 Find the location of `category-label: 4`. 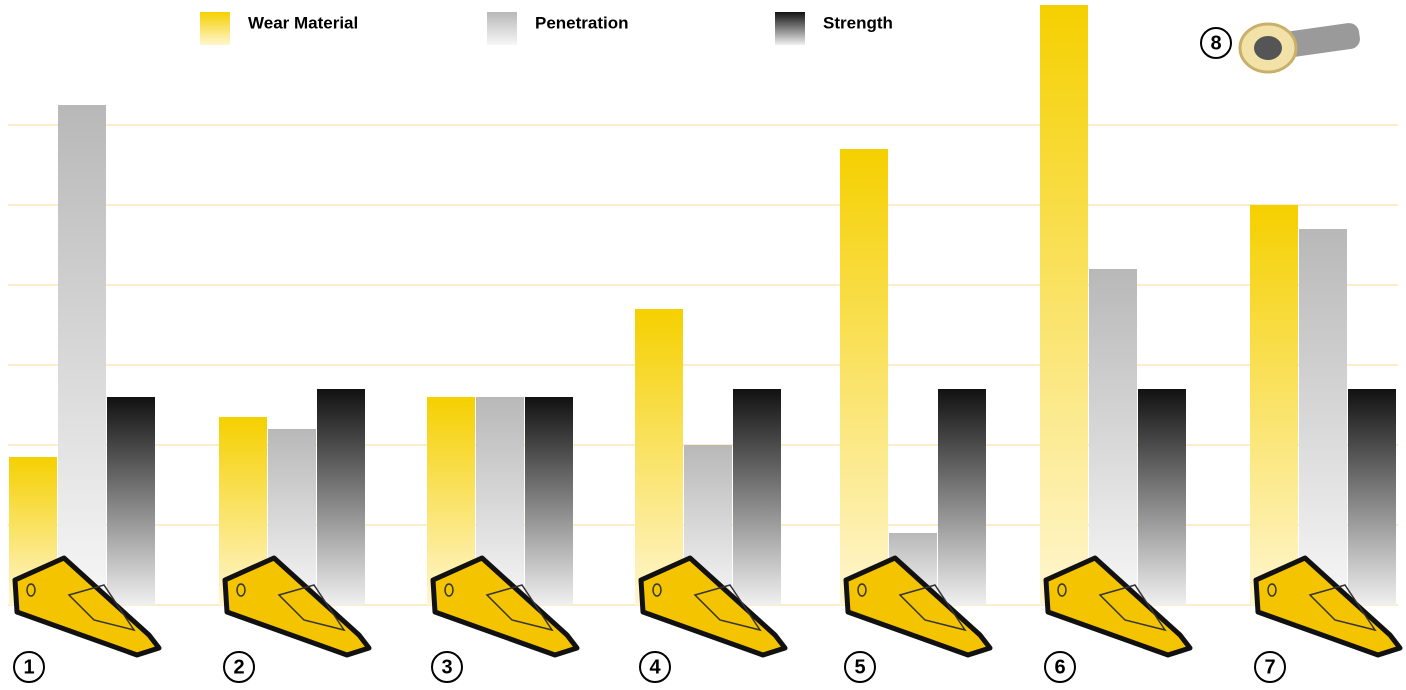

category-label: 4 is located at coordinates (655, 667).